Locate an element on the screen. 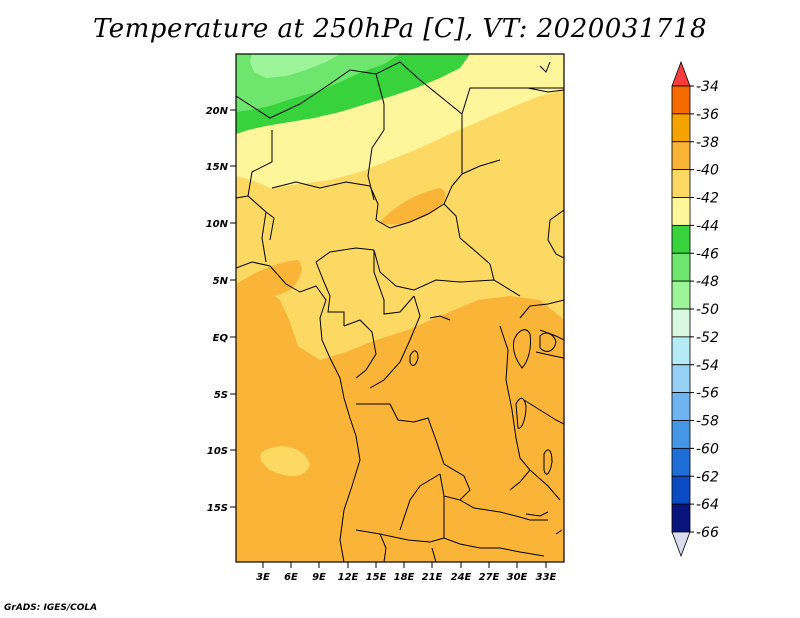 This screenshot has width=800, height=618. lat-tick-label: 15N is located at coordinates (217, 167).